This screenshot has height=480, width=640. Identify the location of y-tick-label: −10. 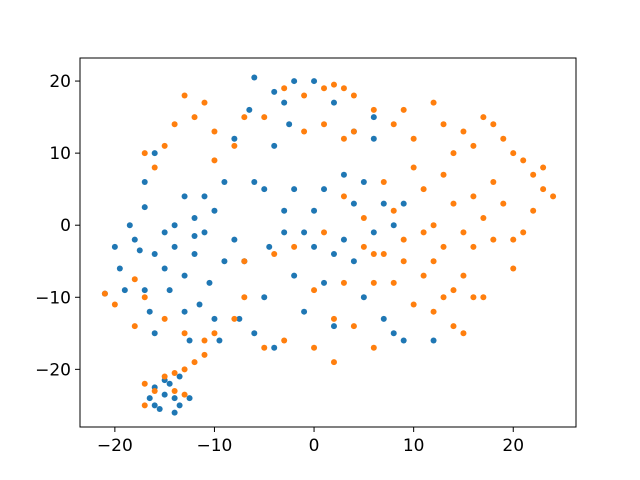
(53, 298).